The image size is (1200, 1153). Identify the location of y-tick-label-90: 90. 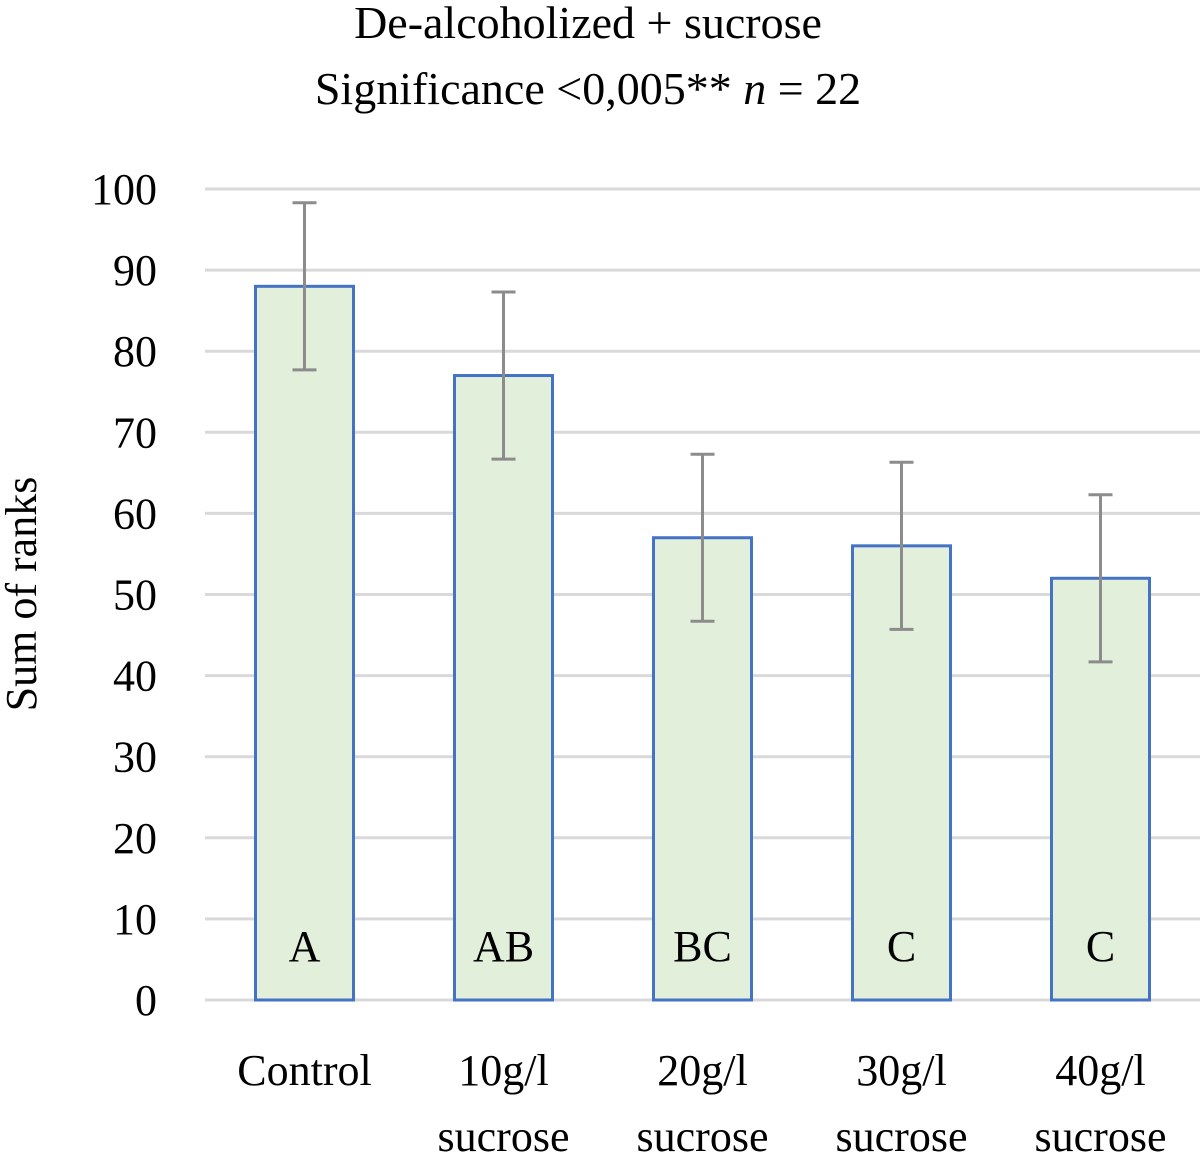
(135, 270).